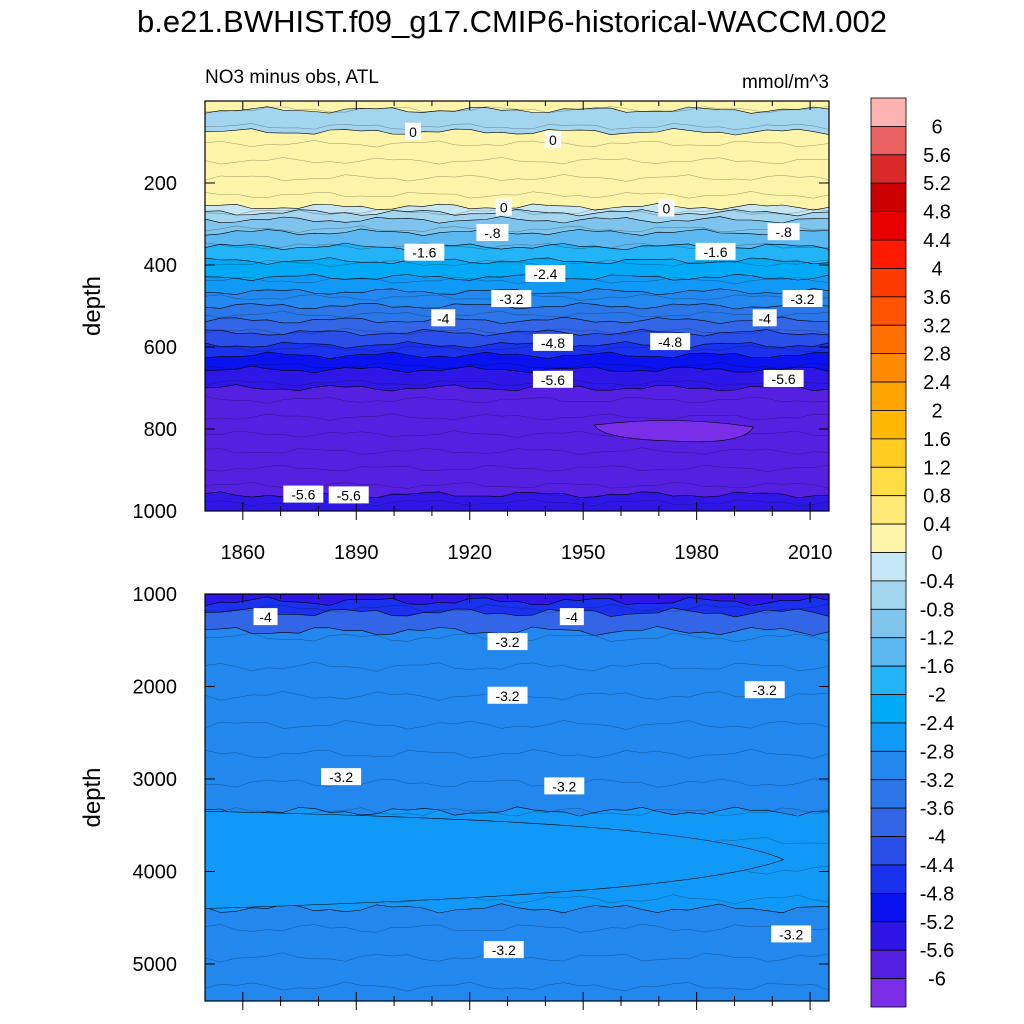 The width and height of the screenshot is (1024, 1024). Describe the element at coordinates (155, 688) in the screenshot. I see `y-tick-label: 2000` at that location.